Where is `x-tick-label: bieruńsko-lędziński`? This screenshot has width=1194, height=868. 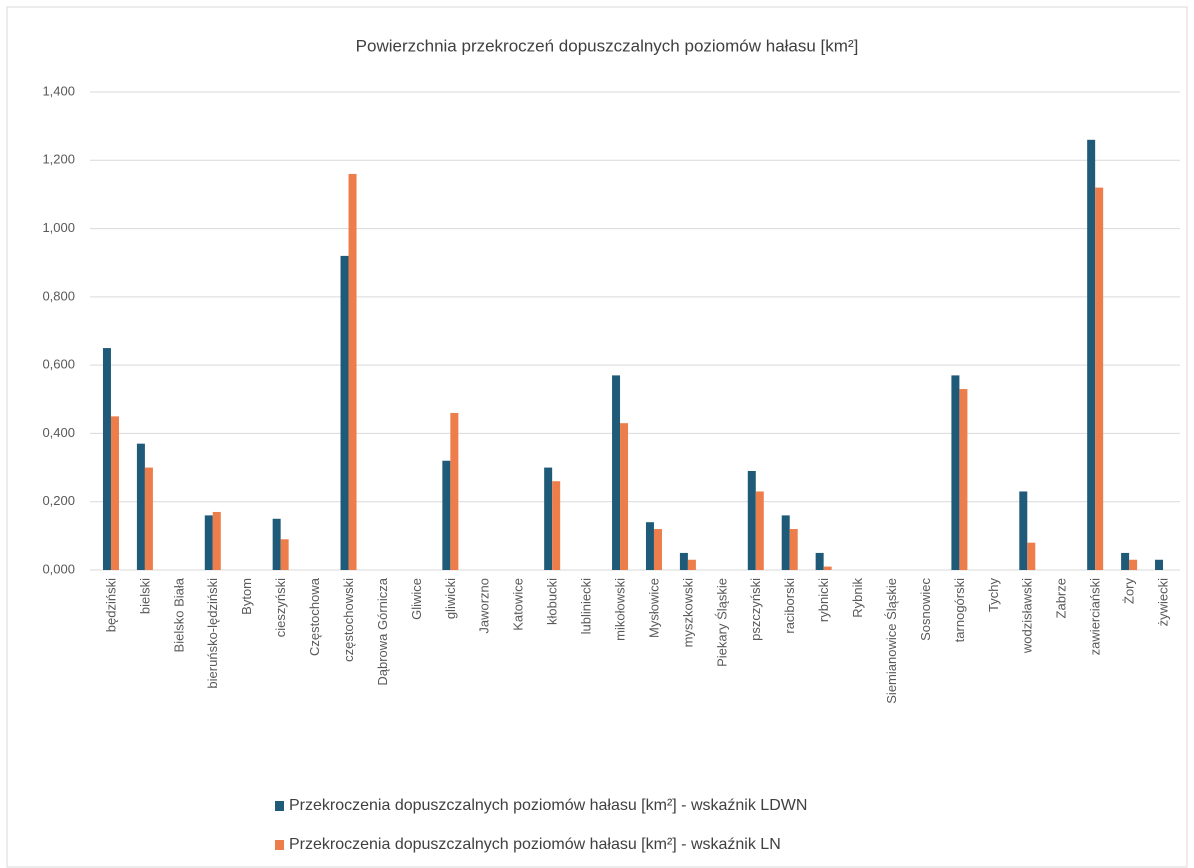
x-tick-label: bieruńsko-lędziński is located at coordinates (212, 633).